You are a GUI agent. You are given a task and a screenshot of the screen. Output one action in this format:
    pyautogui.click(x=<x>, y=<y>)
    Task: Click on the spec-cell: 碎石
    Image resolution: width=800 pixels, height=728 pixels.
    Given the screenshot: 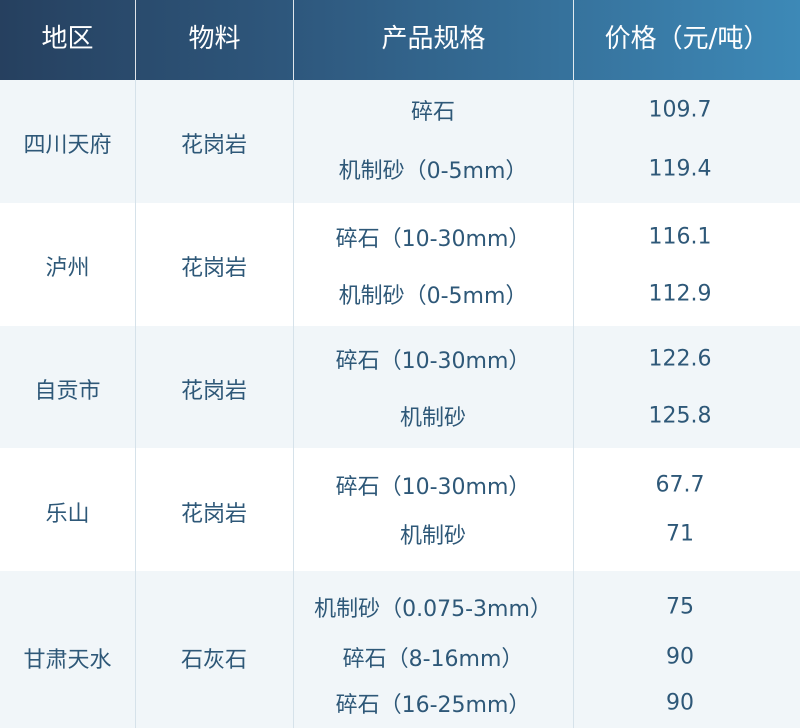 What is the action you would take?
    pyautogui.click(x=432, y=112)
    